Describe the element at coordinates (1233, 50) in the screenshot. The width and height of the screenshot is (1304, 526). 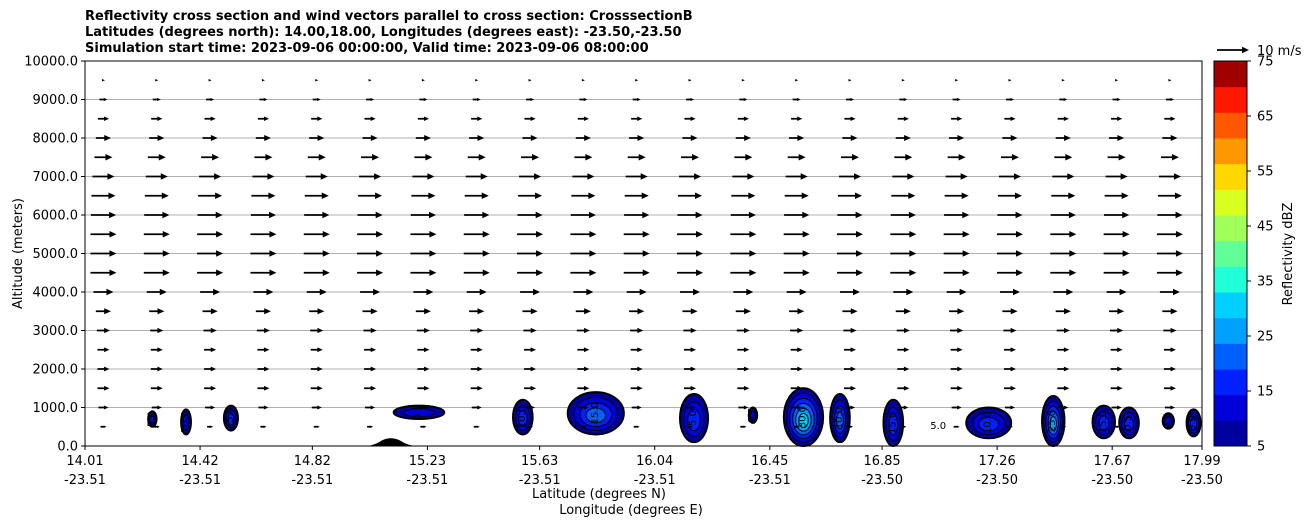
I see `quiver-key-arrow` at that location.